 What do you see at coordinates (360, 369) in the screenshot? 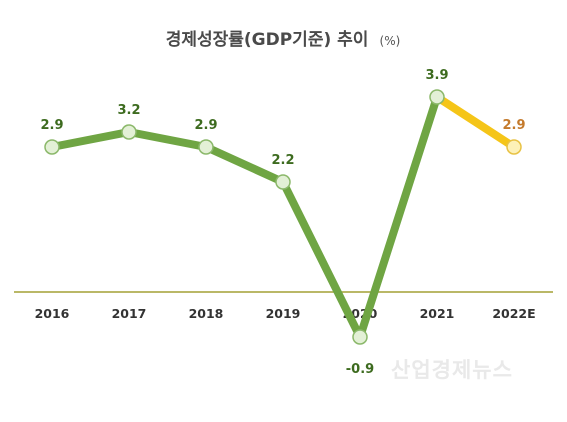
I see `data-label-2020: -0.9` at bounding box center [360, 369].